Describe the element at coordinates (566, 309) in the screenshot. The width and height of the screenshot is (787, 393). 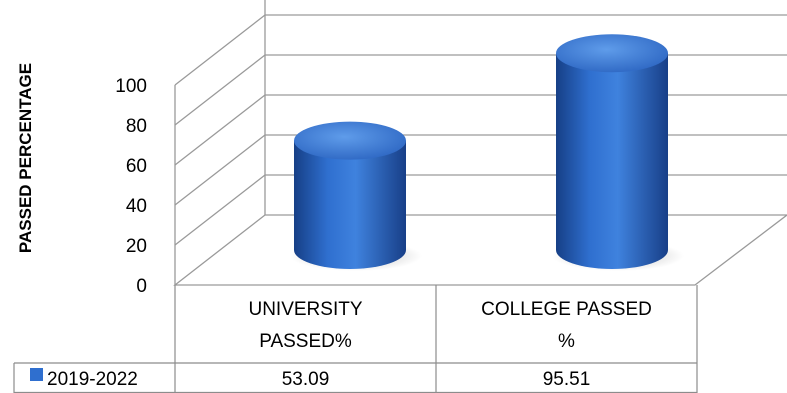
I see `category-label: COLLEGE PASSED` at that location.